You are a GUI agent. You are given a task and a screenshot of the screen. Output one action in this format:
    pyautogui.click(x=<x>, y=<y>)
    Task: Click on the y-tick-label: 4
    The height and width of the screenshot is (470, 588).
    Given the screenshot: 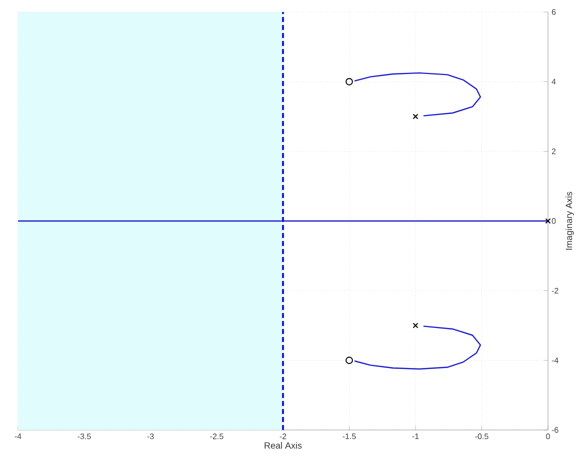 What is the action you would take?
    pyautogui.click(x=554, y=81)
    